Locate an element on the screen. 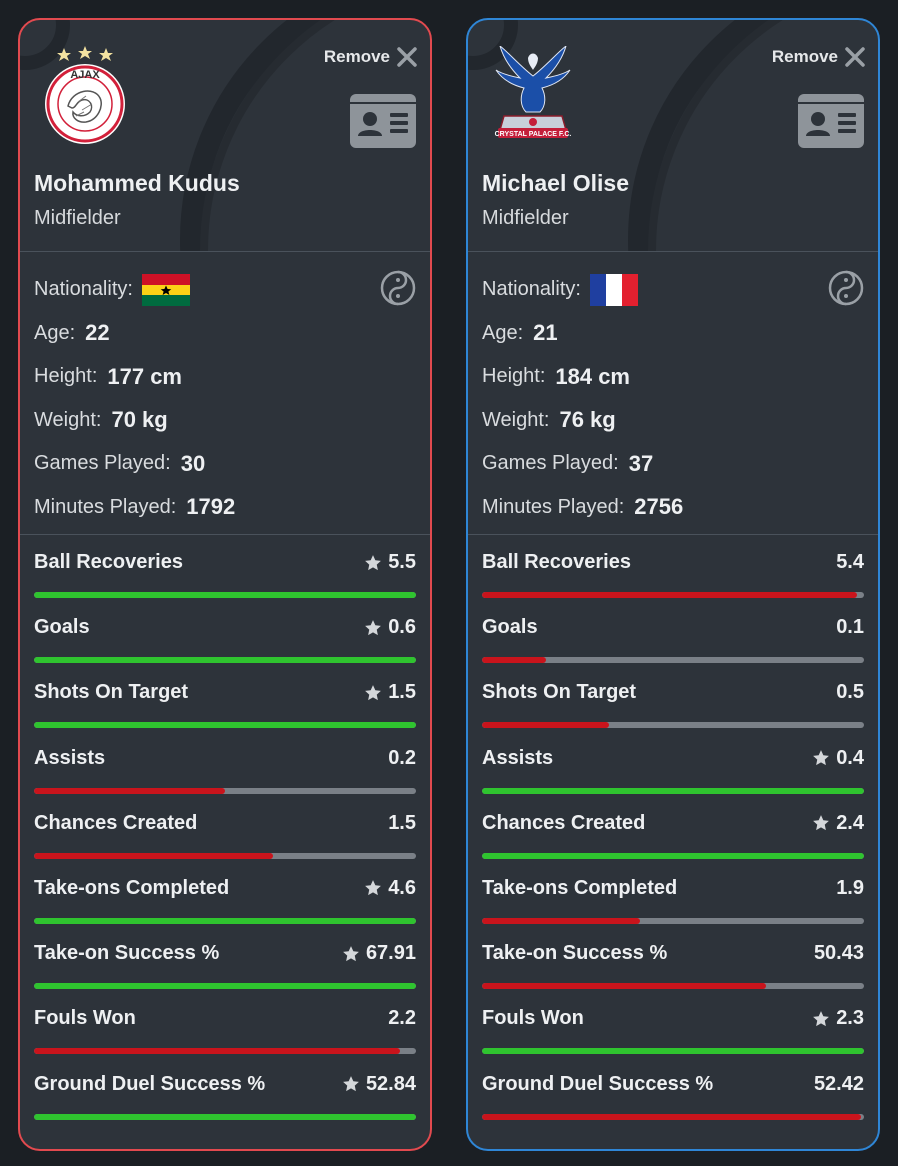 The image size is (898, 1166). stat-row: Chances Created 2.4 is located at coordinates (673, 828).